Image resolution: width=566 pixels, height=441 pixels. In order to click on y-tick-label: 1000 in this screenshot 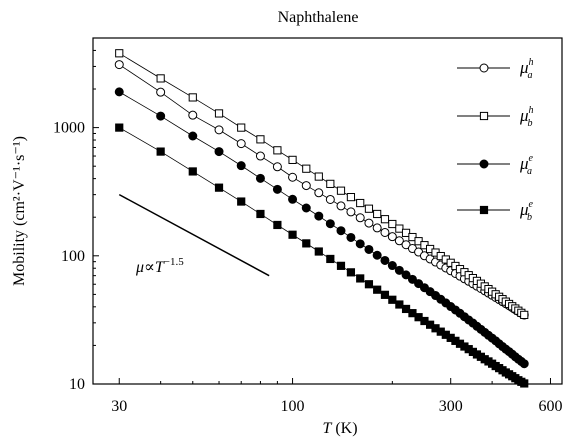, I will do `click(69, 128)`.